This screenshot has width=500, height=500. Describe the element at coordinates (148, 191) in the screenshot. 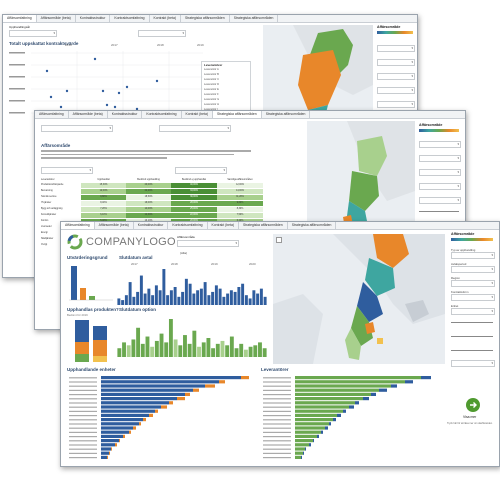

I see `table-cell: 22,20%` at that location.